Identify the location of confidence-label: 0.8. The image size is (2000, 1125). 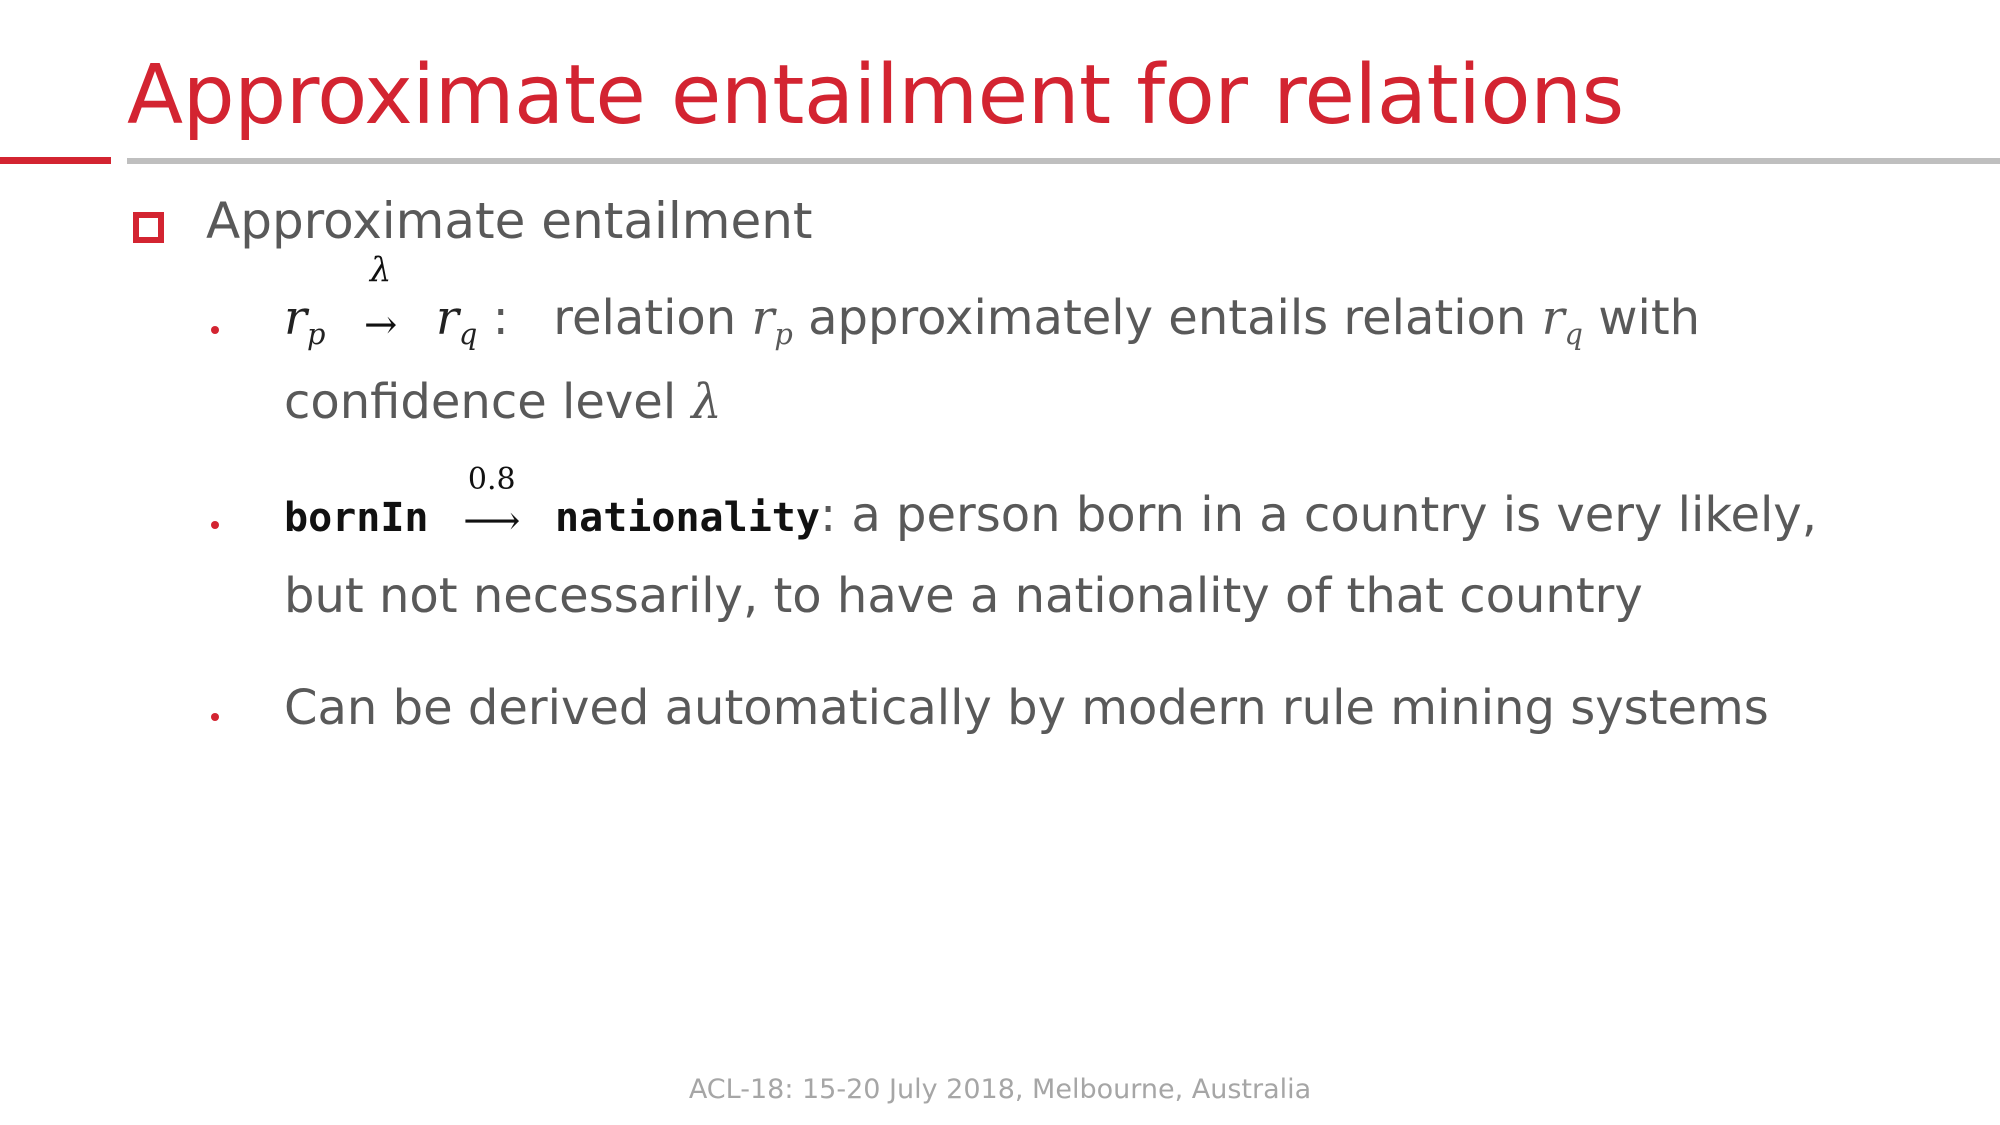
(491, 479).